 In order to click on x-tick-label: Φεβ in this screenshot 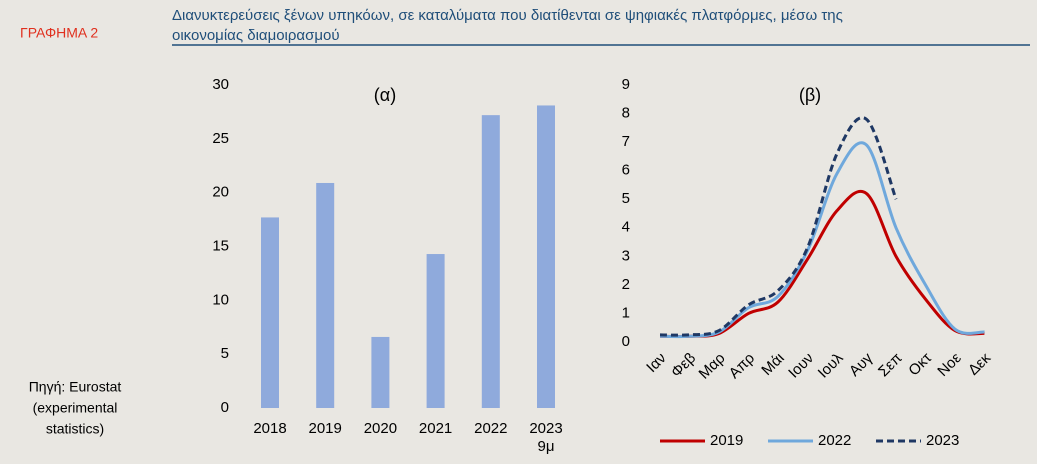, I will do `click(684, 365)`.